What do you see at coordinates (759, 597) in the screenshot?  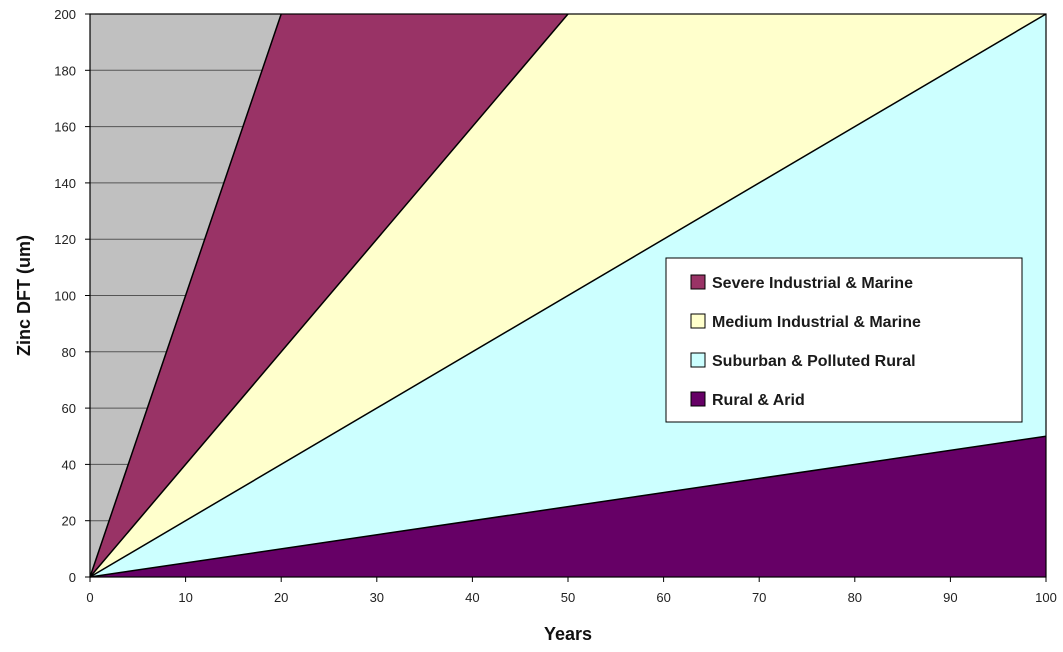 I see `x-tick-label: 70` at bounding box center [759, 597].